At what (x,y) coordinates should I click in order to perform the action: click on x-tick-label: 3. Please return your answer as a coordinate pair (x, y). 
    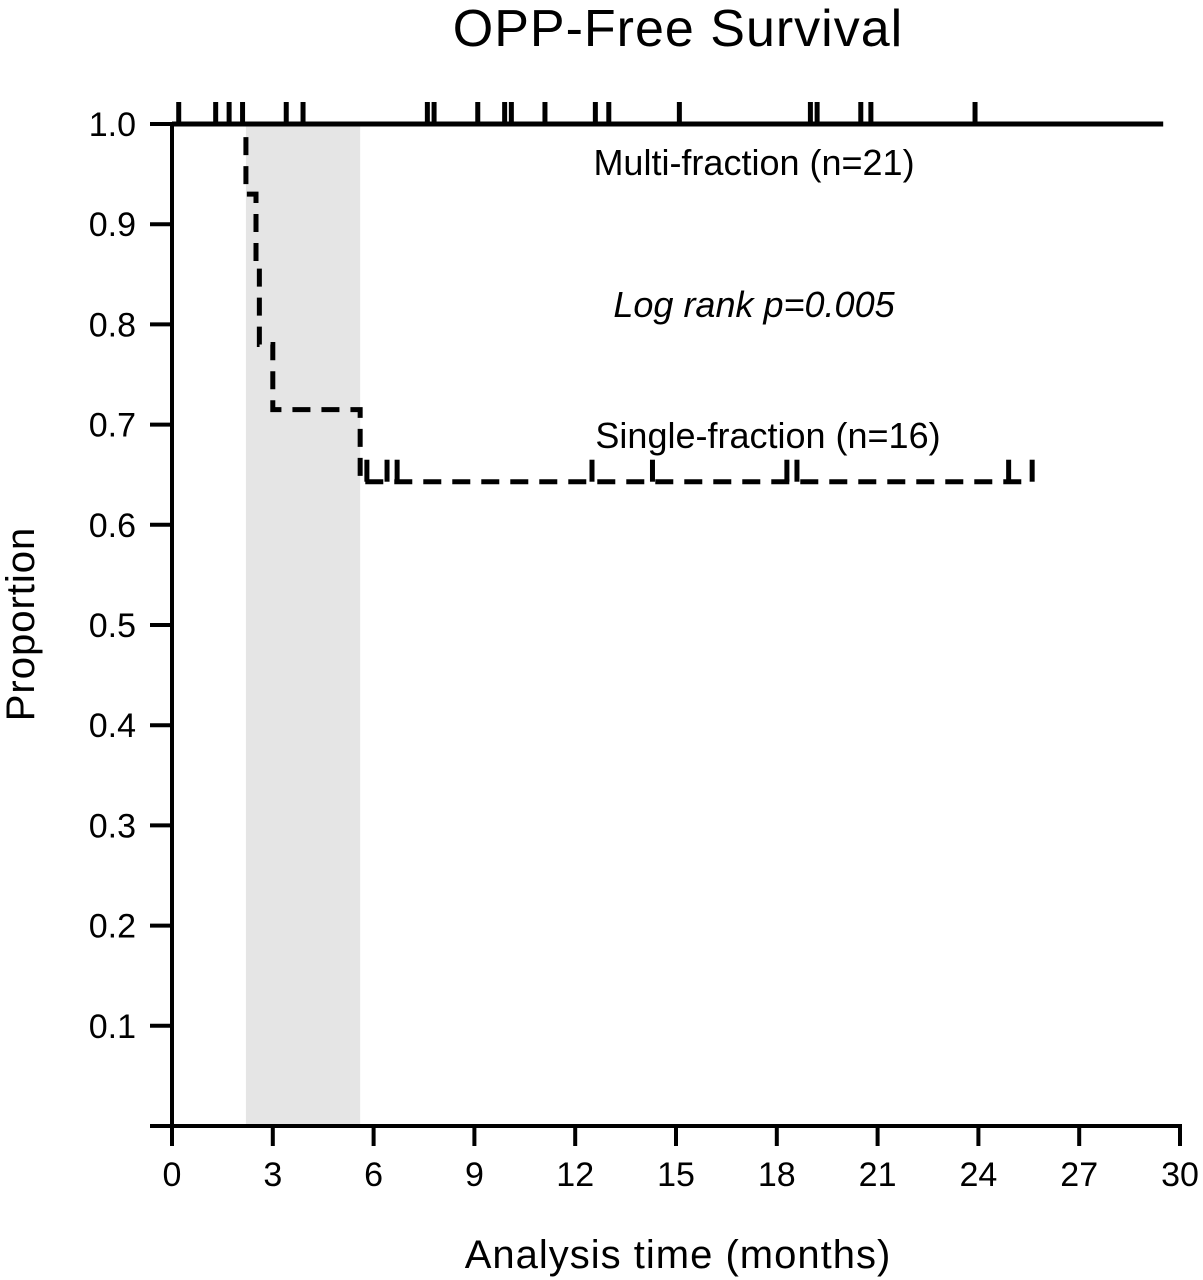
    Looking at the image, I should click on (272, 1175).